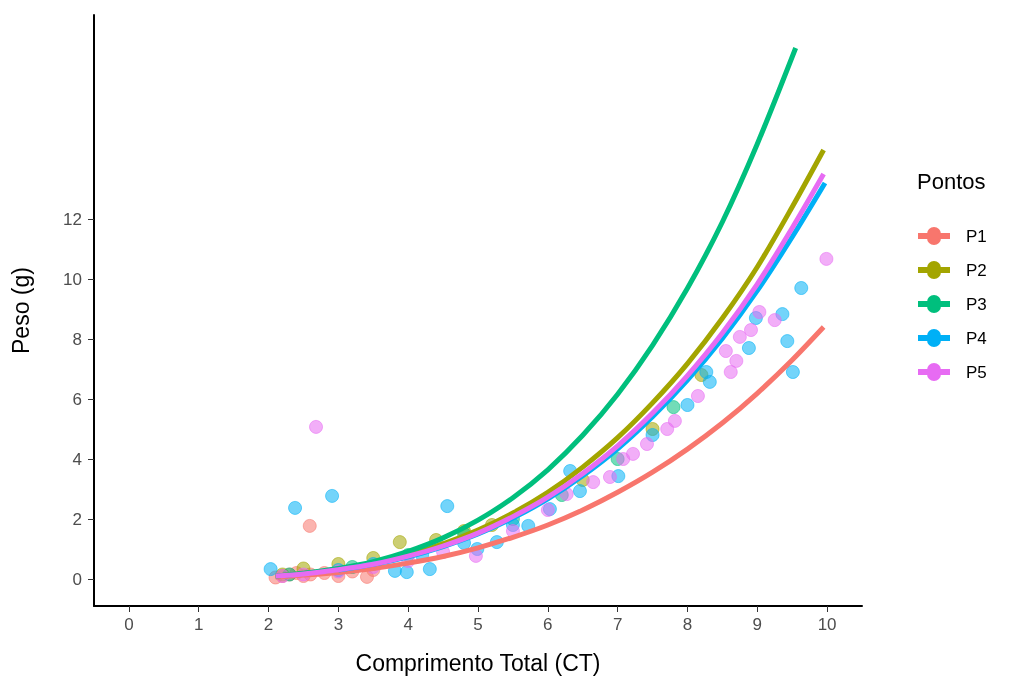 This screenshot has height=681, width=1014. What do you see at coordinates (478, 624) in the screenshot?
I see `x-tick-label: 5` at bounding box center [478, 624].